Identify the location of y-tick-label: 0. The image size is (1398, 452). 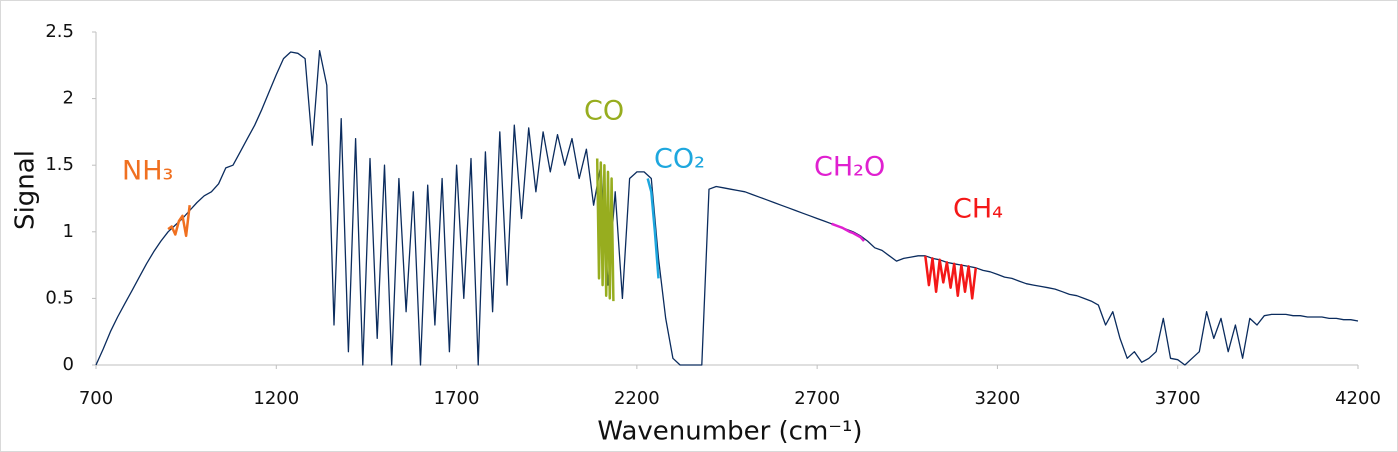
(68, 364).